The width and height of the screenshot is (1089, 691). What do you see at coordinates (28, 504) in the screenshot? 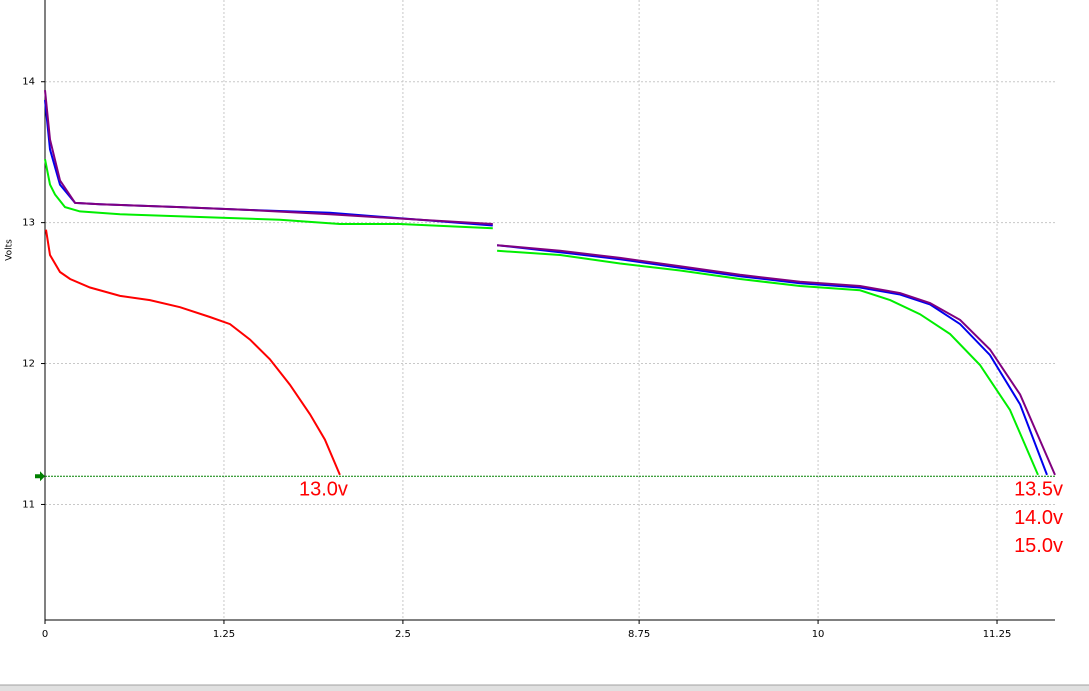
I see `y-tick-label: 11` at bounding box center [28, 504].